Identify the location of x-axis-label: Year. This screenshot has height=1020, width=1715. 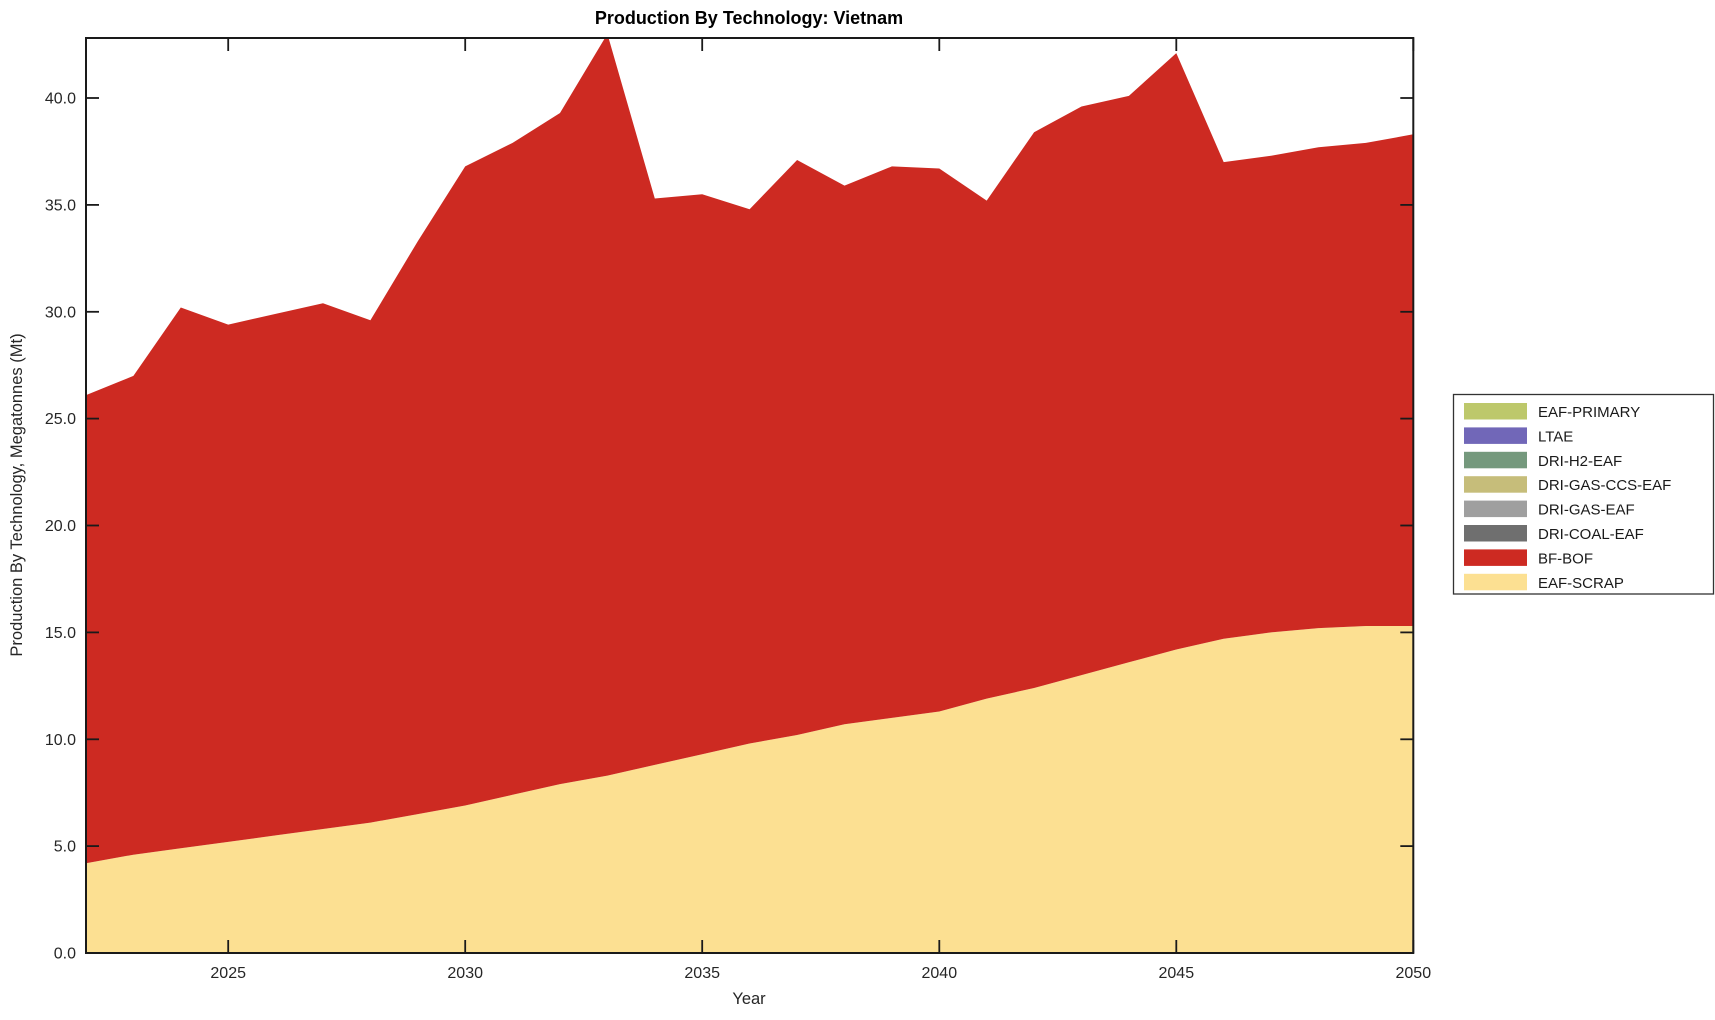
(749, 999).